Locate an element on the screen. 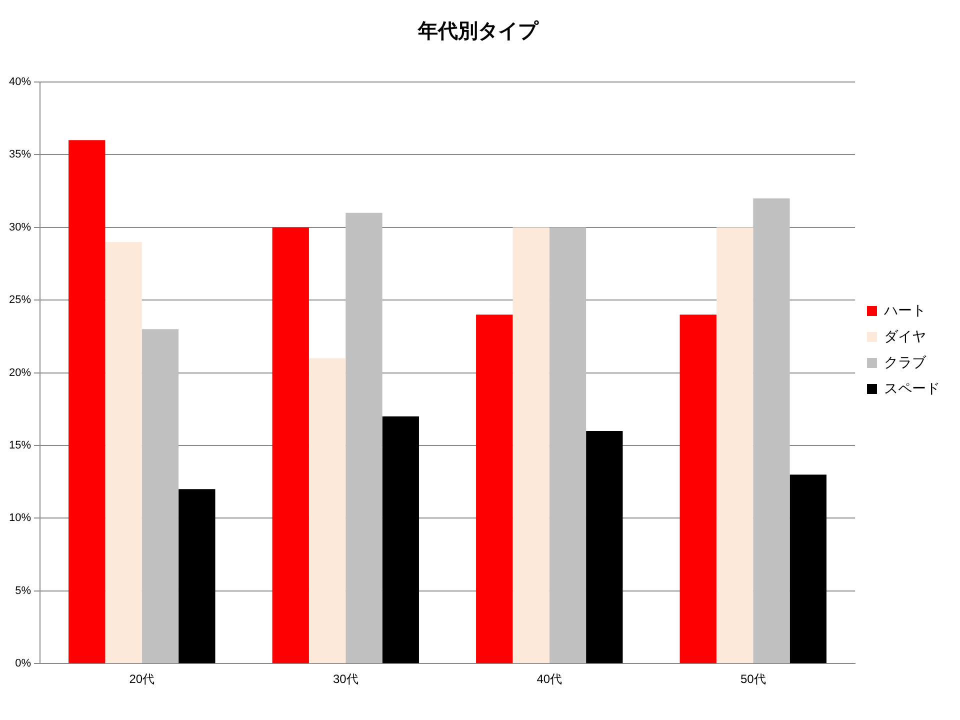  legend-label: クラブ is located at coordinates (905, 362).